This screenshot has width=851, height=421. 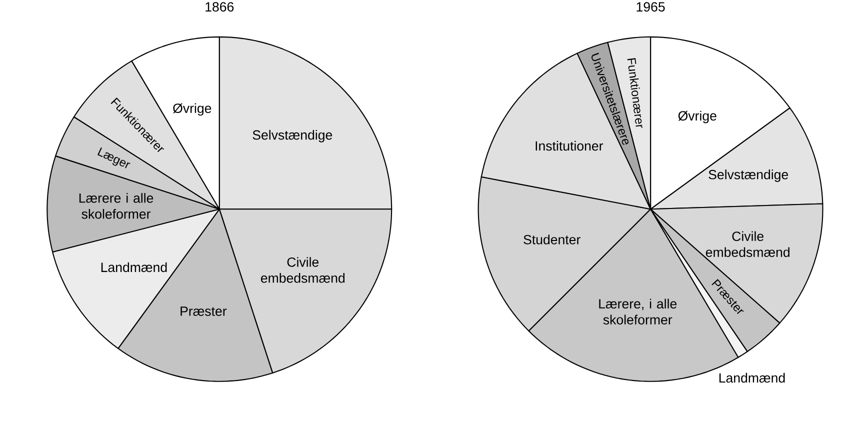 I want to click on slice-label: Studenter, so click(x=552, y=239).